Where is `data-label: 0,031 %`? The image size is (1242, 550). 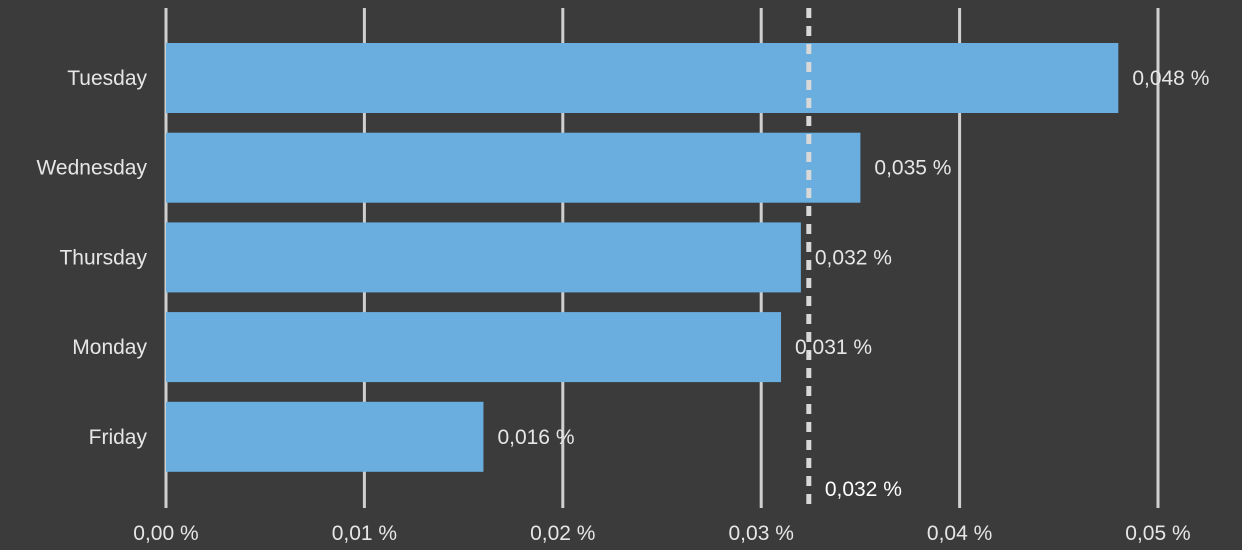
data-label: 0,031 % is located at coordinates (833, 347).